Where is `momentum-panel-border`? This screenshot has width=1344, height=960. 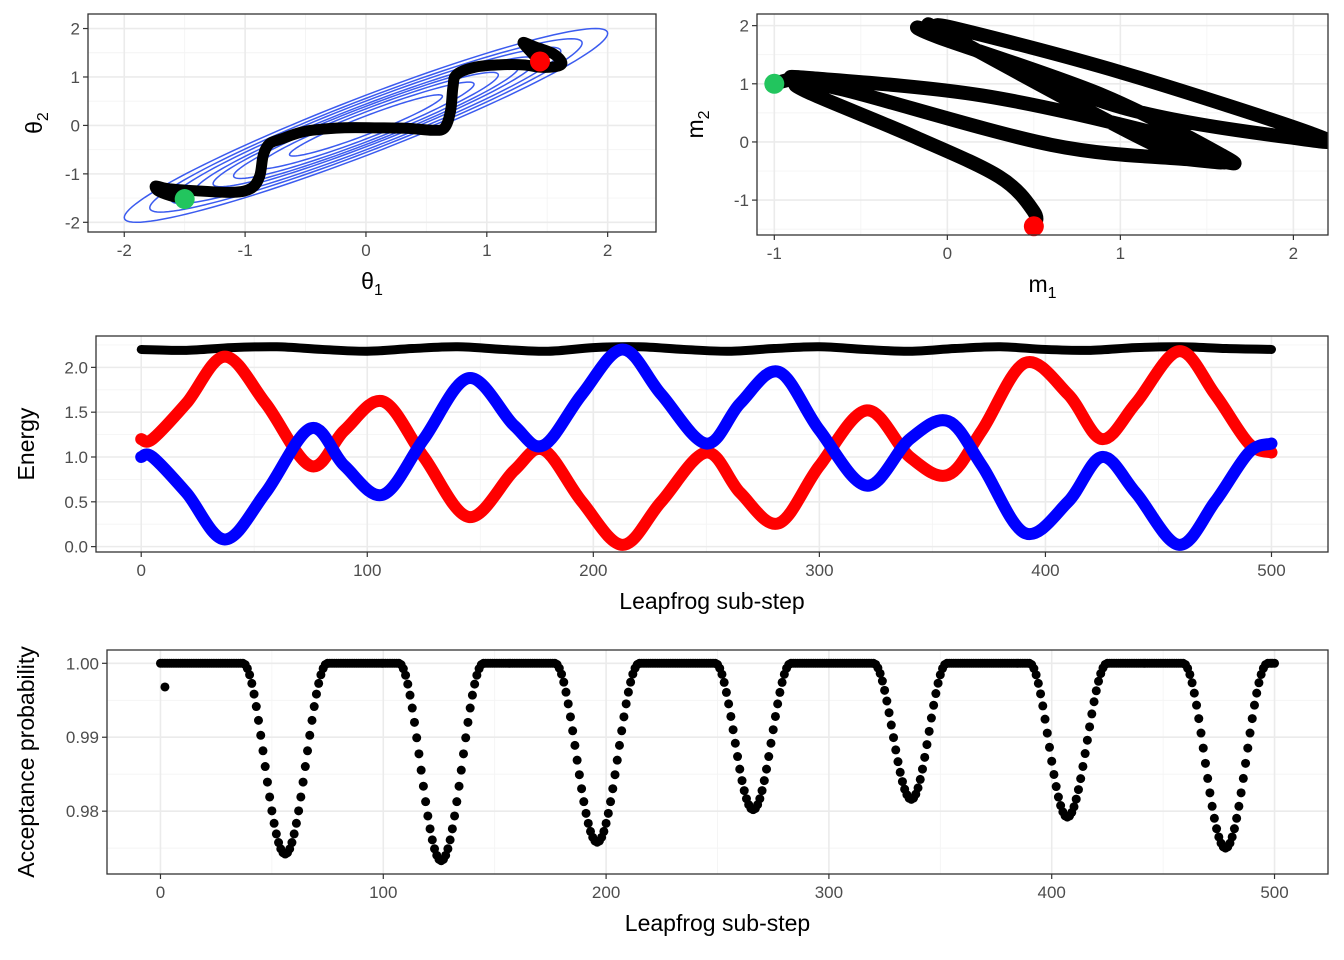
momentum-panel-border is located at coordinates (1042, 124).